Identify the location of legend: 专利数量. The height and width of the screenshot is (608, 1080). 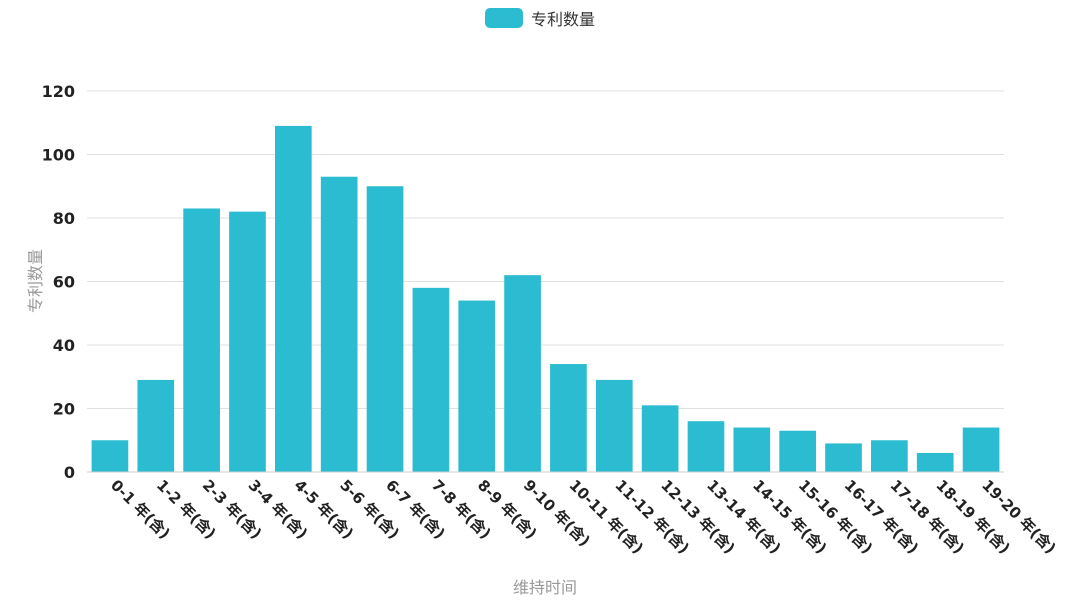
(540, 18).